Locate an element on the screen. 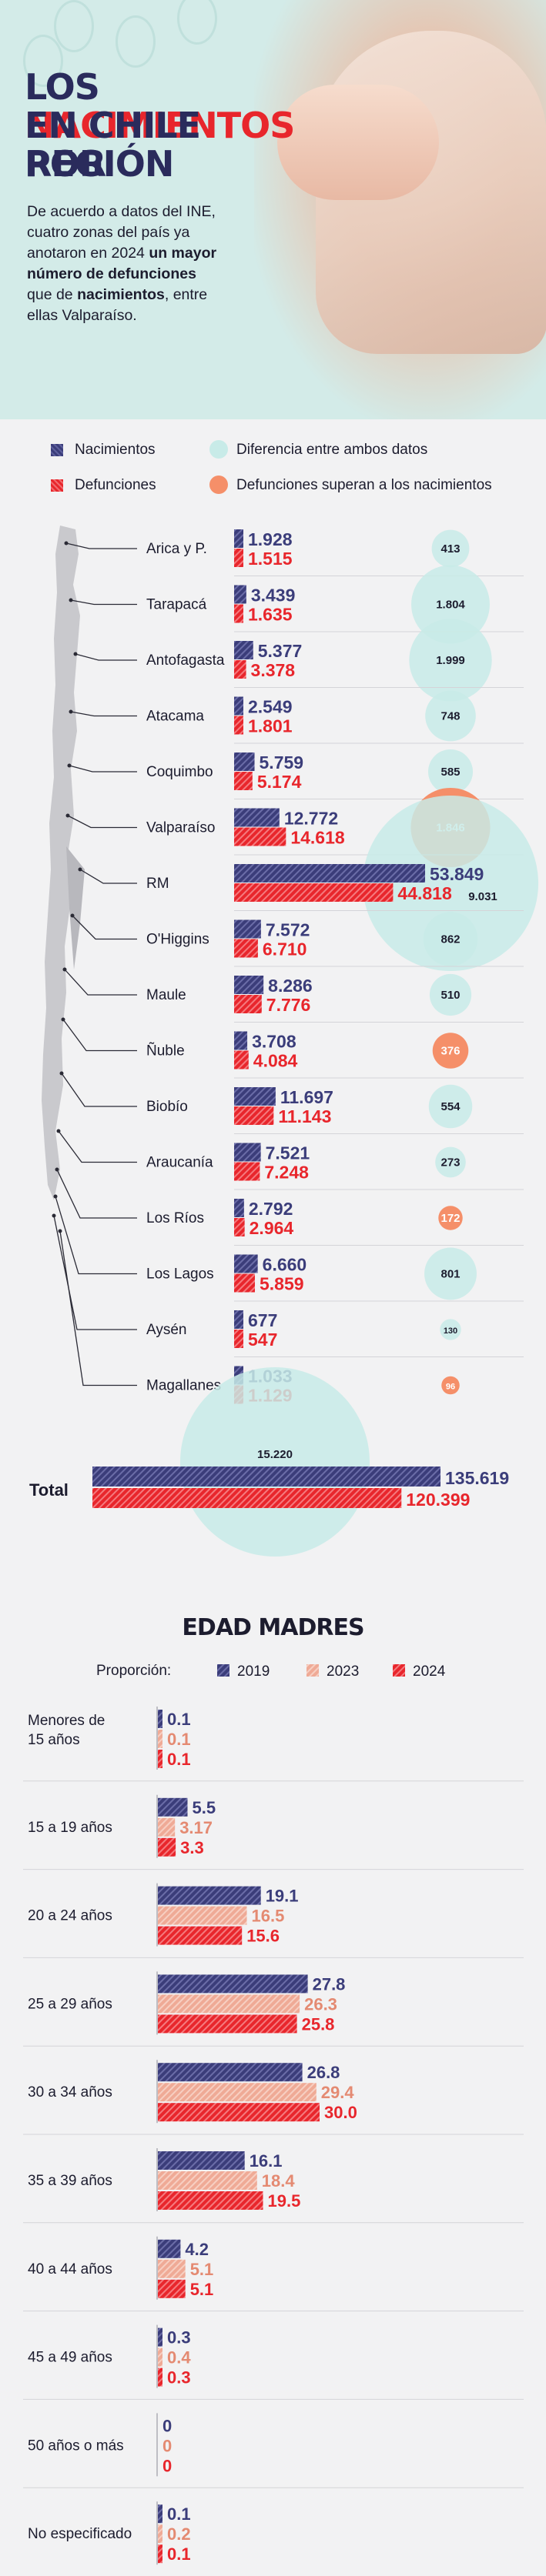 This screenshot has width=546, height=2576. births-value: 5.377 is located at coordinates (280, 651).